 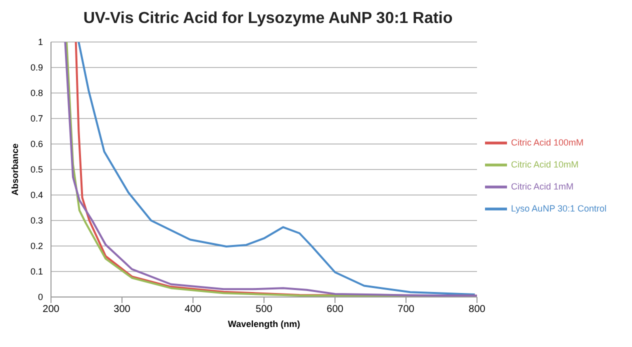 I want to click on chart-title: UV-Vis Citric Acid for Lysozyme AuNP 30:1 Ratio, so click(x=268, y=19).